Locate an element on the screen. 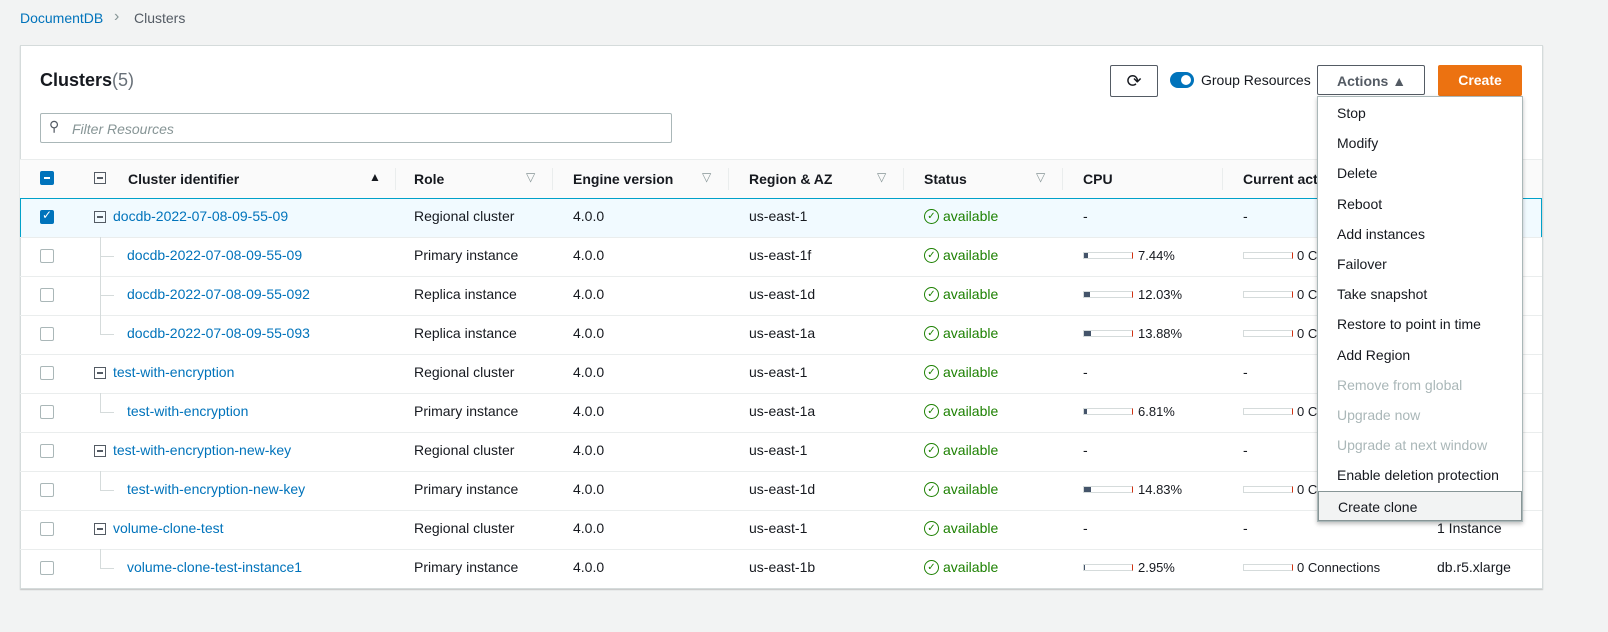 Image resolution: width=1608 pixels, height=632 pixels. cpu-label: 6.81% is located at coordinates (1156, 411).